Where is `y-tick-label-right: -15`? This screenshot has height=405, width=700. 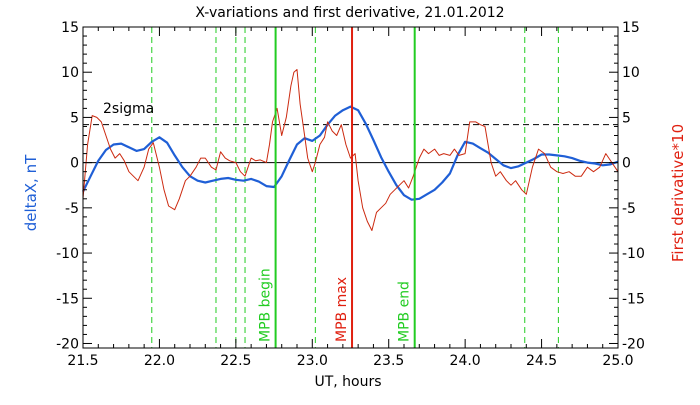 y-tick-label-right: -15 is located at coordinates (633, 299).